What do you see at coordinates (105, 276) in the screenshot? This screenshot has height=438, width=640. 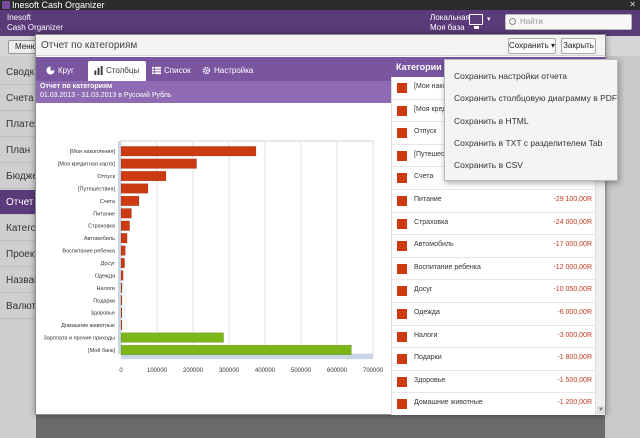 I see `category-tick-label: Одежда` at bounding box center [105, 276].